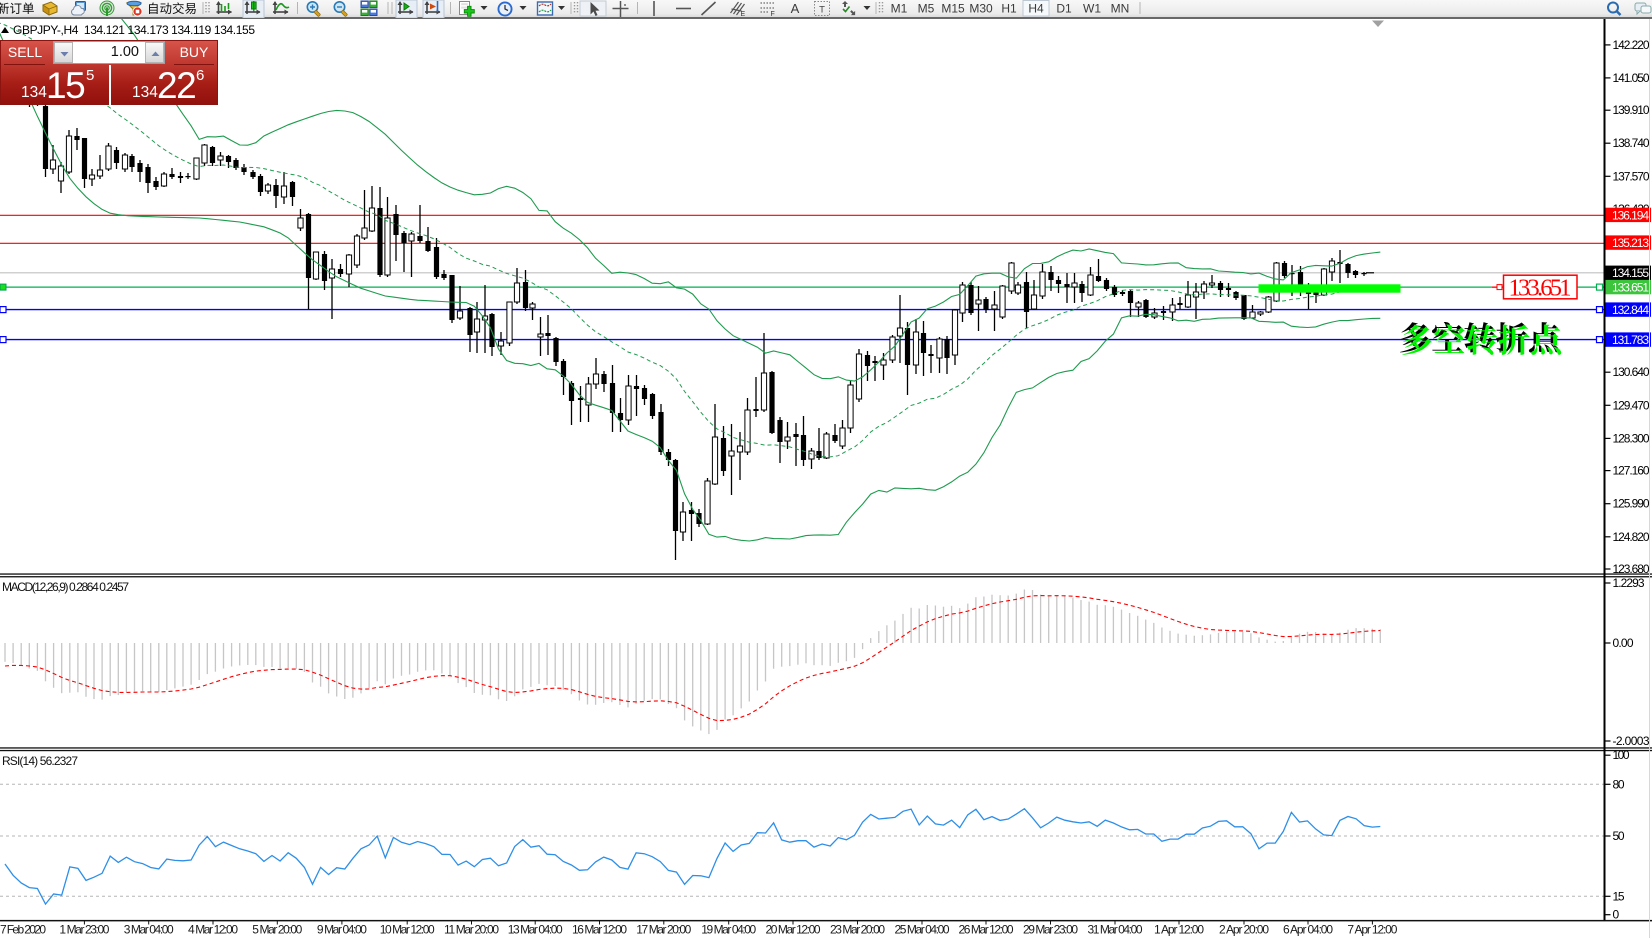  I want to click on svg-text: 1 Mar 23:00, so click(84, 930).